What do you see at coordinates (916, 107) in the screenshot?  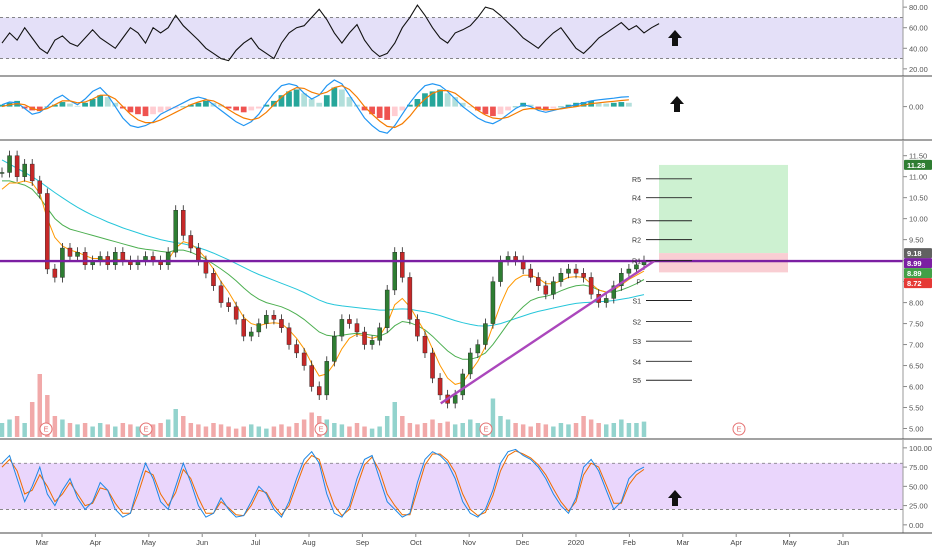 I see `macd-tick-label: 0.00` at bounding box center [916, 107].